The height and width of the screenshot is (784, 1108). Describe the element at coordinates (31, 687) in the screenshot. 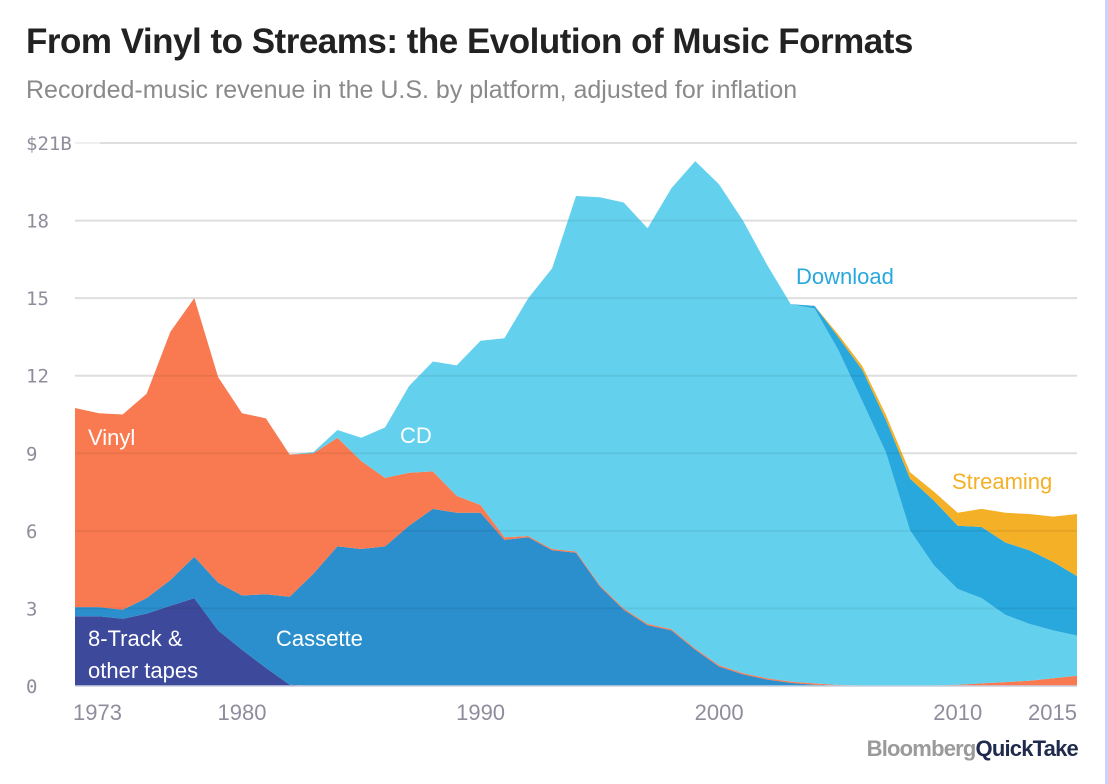

I see `y-tick-label: 0` at that location.